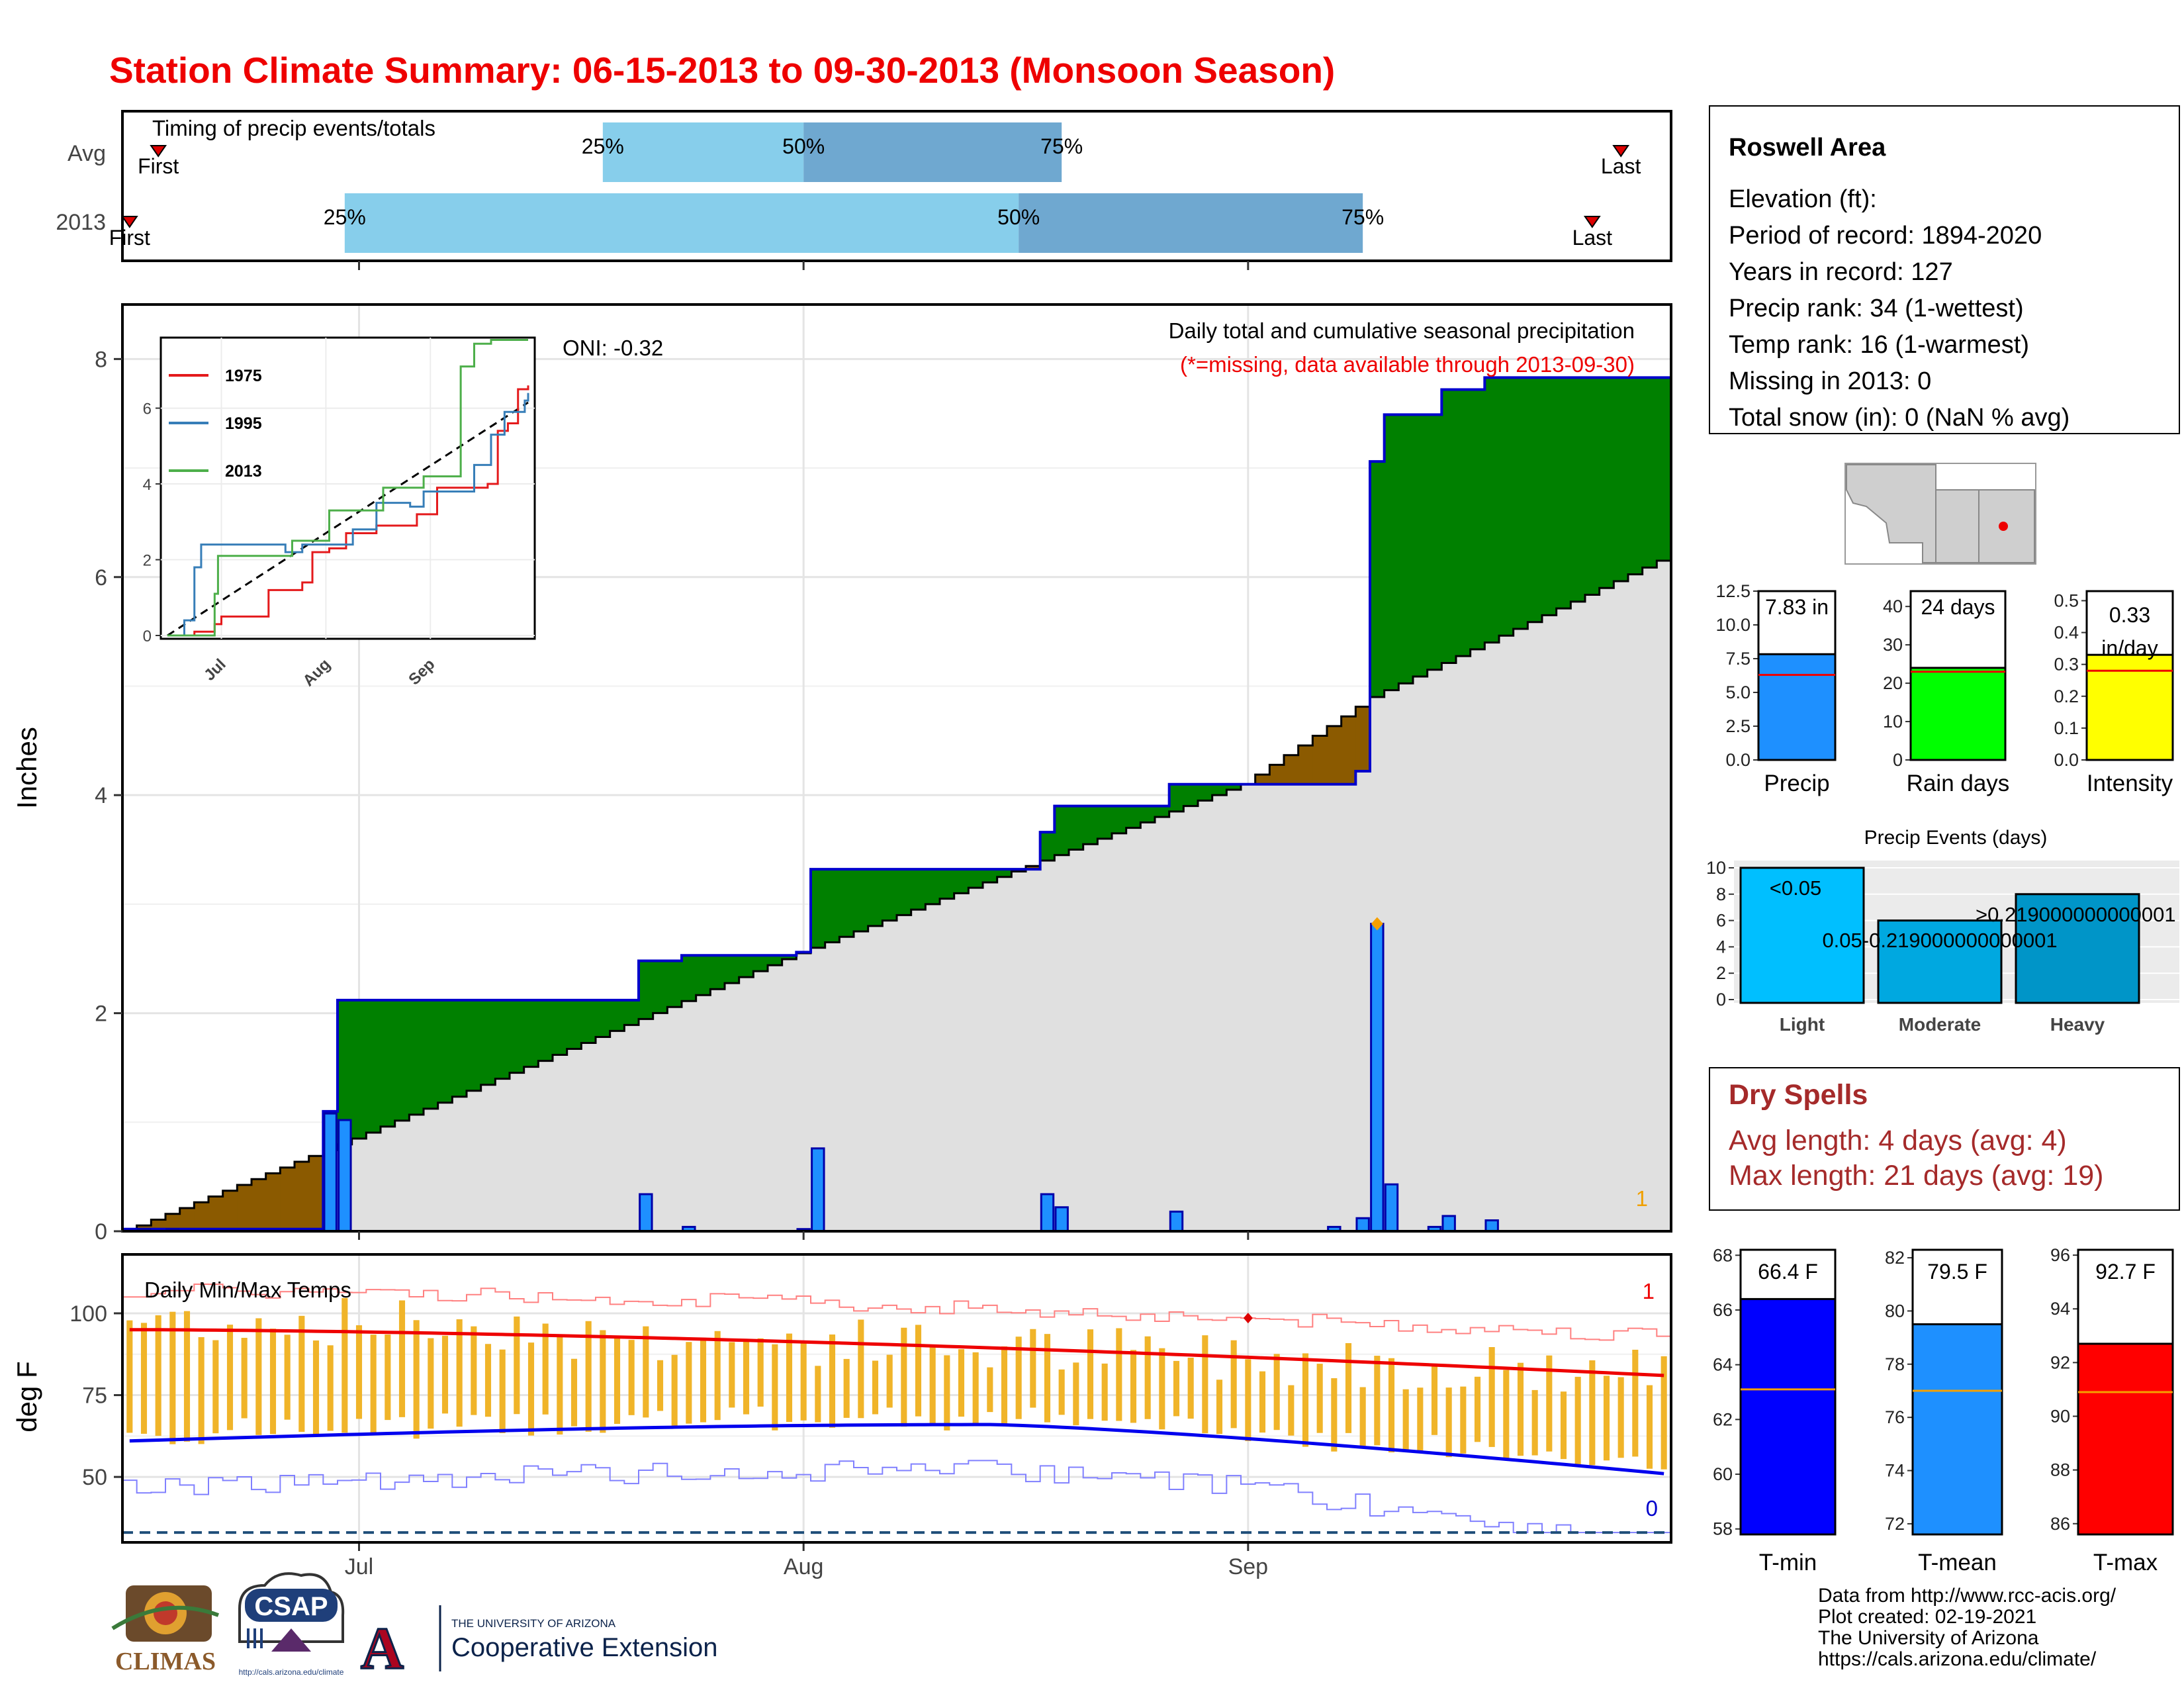 This screenshot has width=2184, height=1688. What do you see at coordinates (1721, 999) in the screenshot?
I see `events-y-tick-label: 0` at bounding box center [1721, 999].